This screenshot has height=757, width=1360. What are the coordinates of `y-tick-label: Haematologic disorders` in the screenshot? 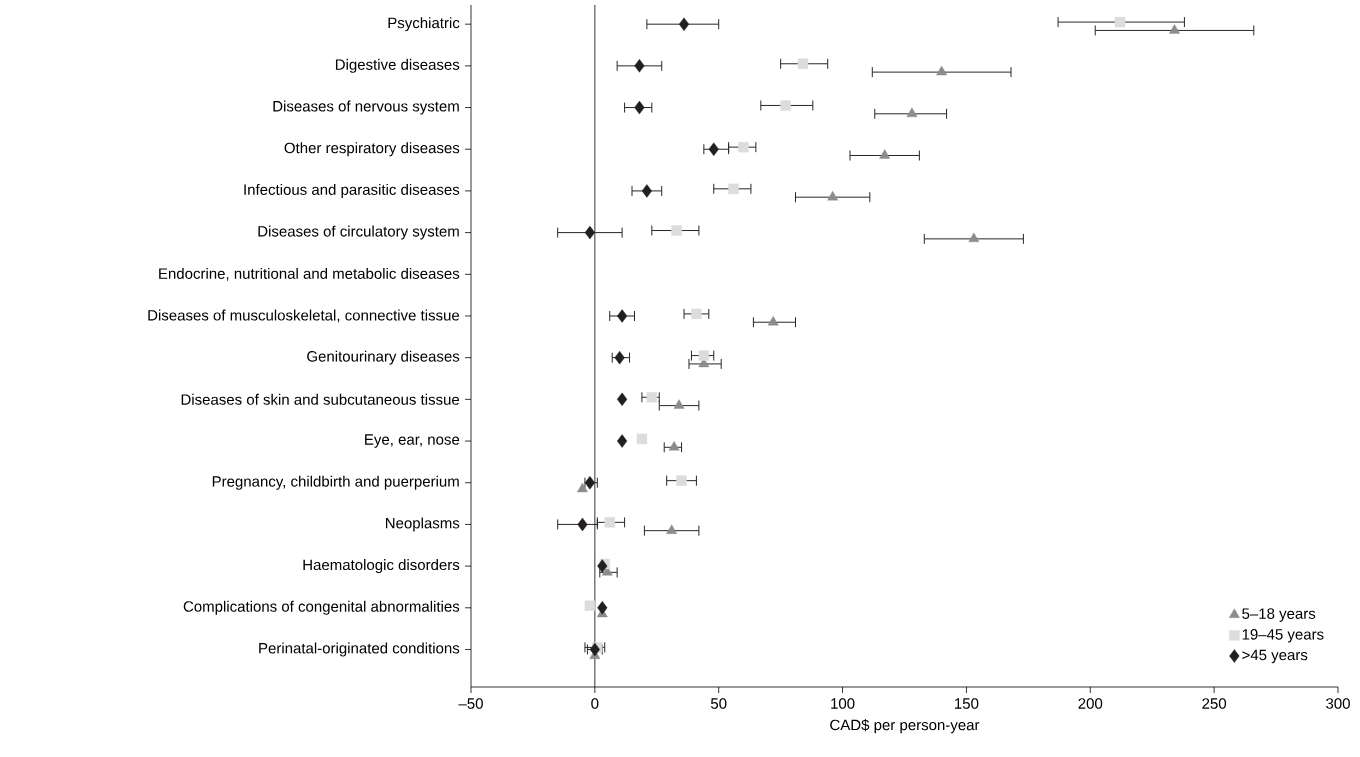 It's located at (381, 566).